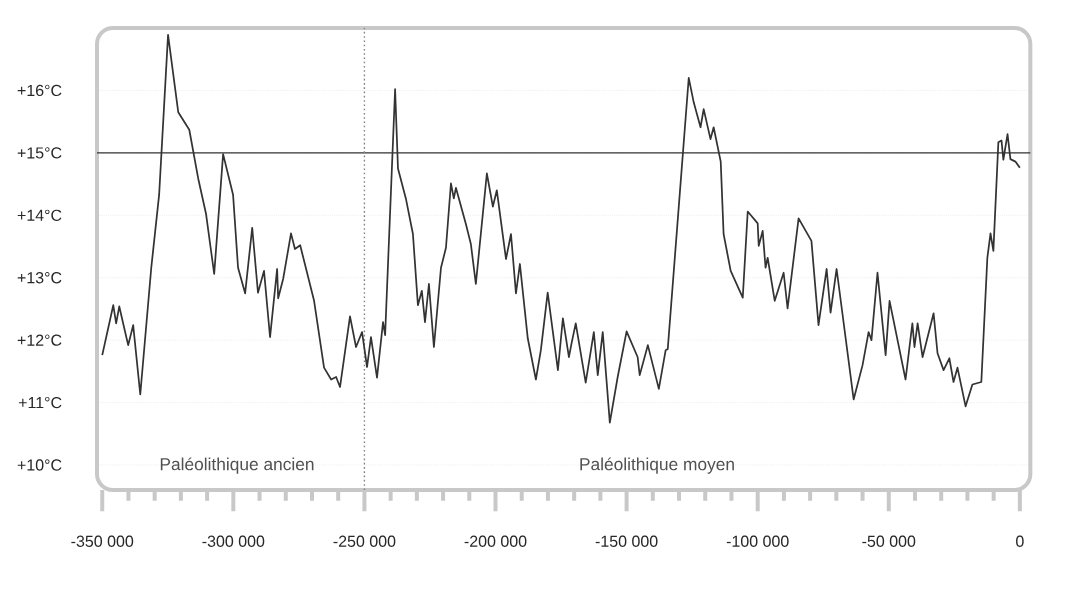  What do you see at coordinates (495, 541) in the screenshot?
I see `x-tick-label: -200 000` at bounding box center [495, 541].